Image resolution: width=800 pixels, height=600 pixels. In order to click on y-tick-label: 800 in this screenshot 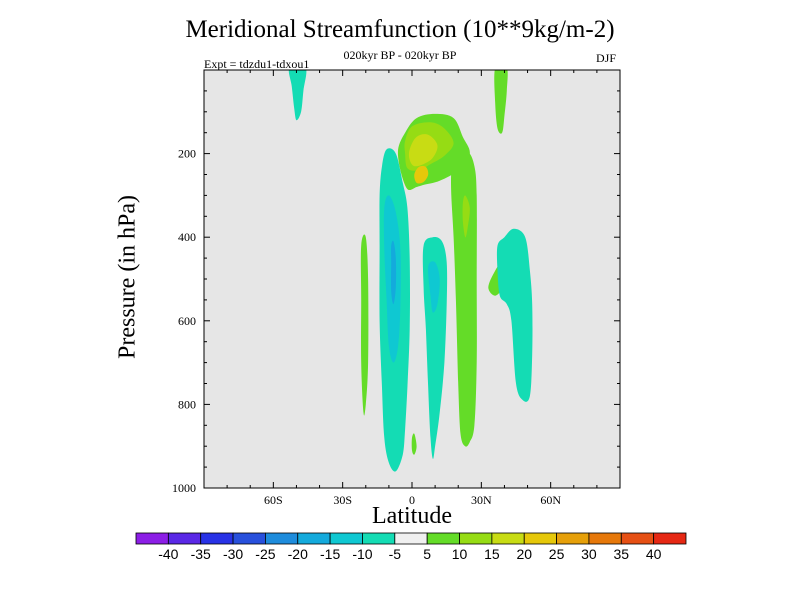, I will do `click(187, 404)`.